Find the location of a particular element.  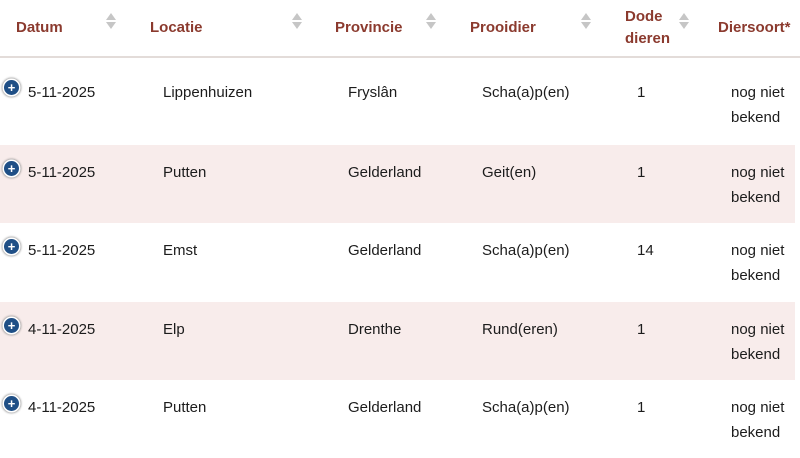

column-label: Datum is located at coordinates (39, 27).